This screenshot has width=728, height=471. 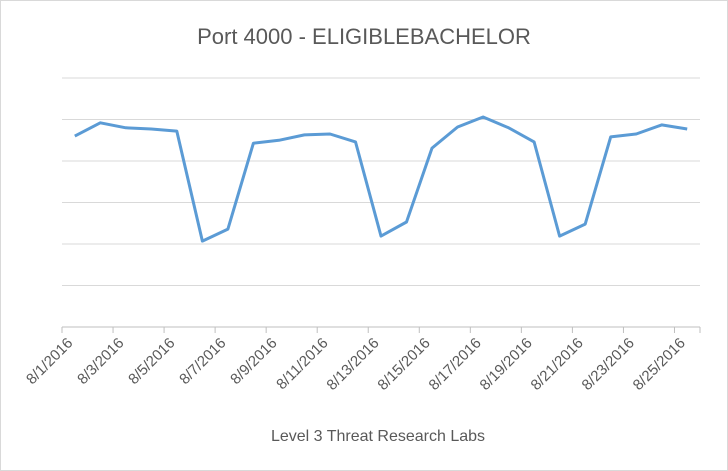 What do you see at coordinates (364, 36) in the screenshot?
I see `chart-title: Port 4000 - ELIGIBLEBACHELOR` at bounding box center [364, 36].